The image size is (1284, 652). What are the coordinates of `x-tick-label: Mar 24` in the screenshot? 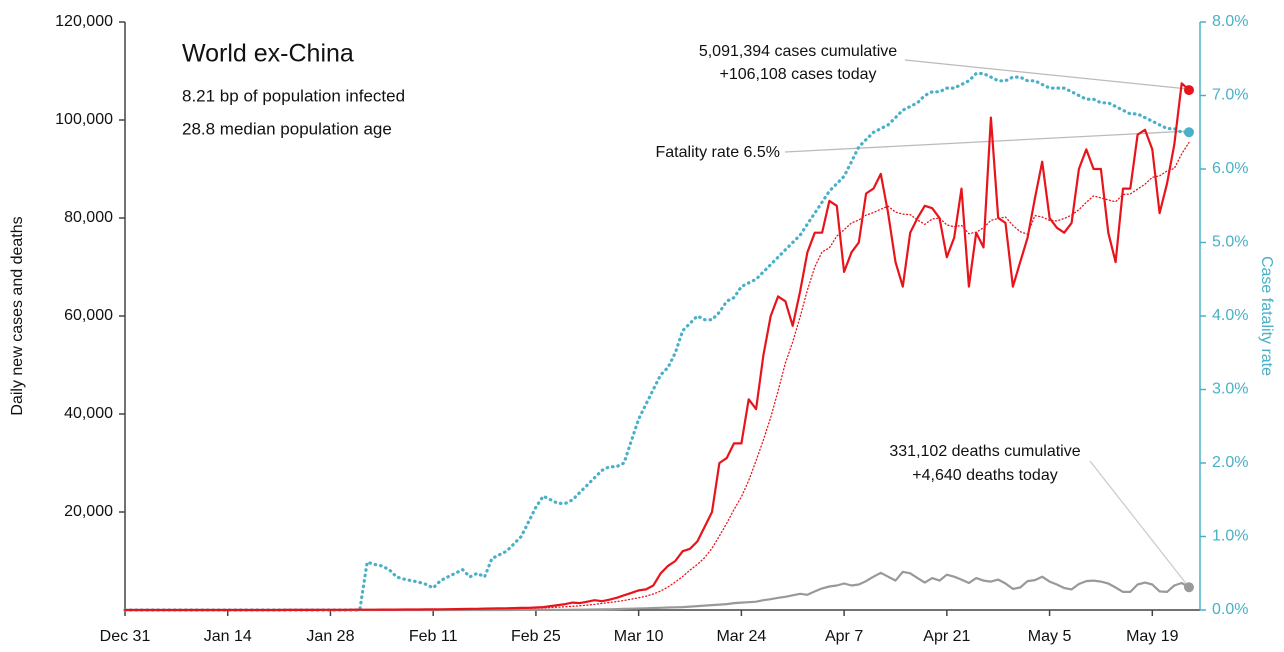 It's located at (741, 636).